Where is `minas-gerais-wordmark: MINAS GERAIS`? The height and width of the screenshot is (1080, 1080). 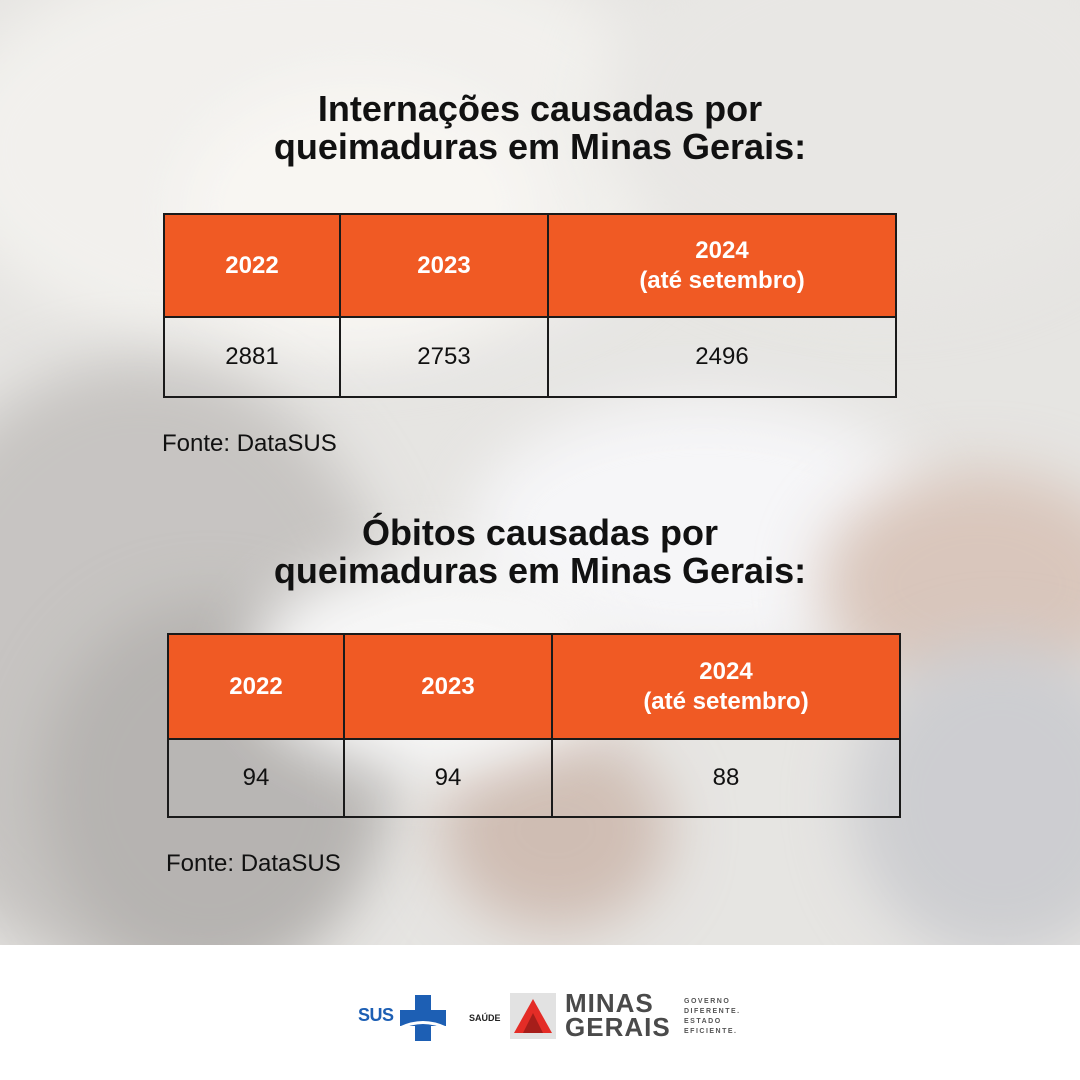 minas-gerais-wordmark: MINAS GERAIS is located at coordinates (618, 1015).